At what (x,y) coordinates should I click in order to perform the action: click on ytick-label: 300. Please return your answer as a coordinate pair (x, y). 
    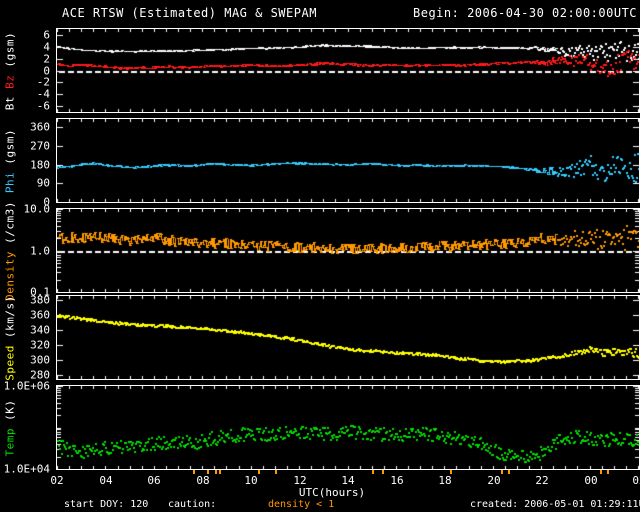
    Looking at the image, I should click on (40, 360).